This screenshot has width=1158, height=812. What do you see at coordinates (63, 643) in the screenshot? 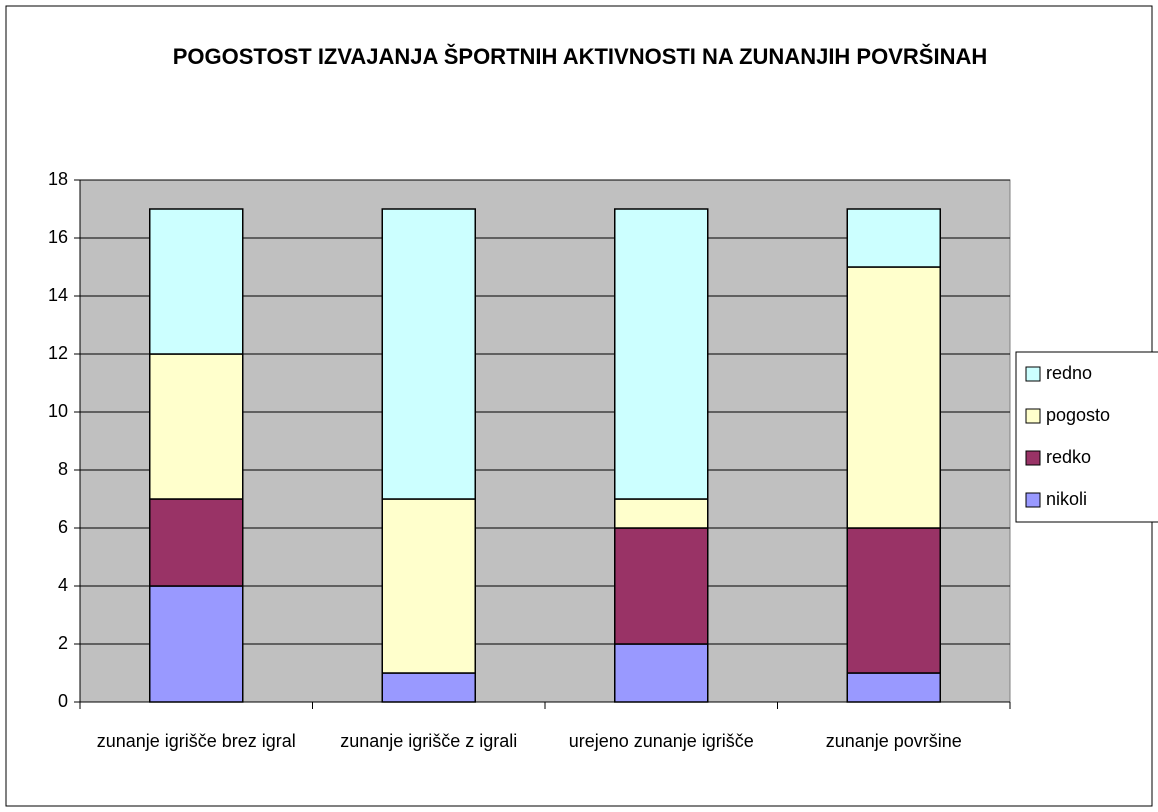
I see `y-tick-label: 2` at bounding box center [63, 643].